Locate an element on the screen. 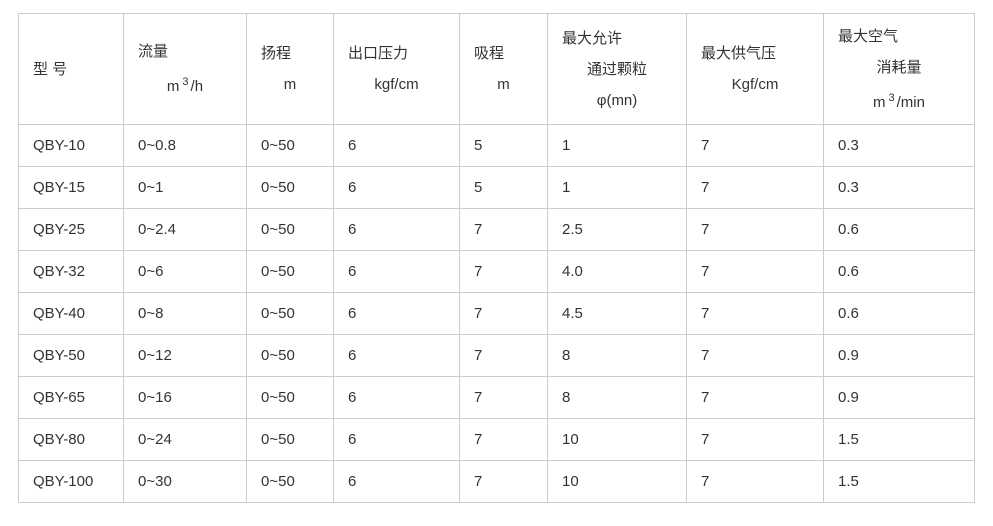  header-flow-unit: m 3/h is located at coordinates (185, 84).